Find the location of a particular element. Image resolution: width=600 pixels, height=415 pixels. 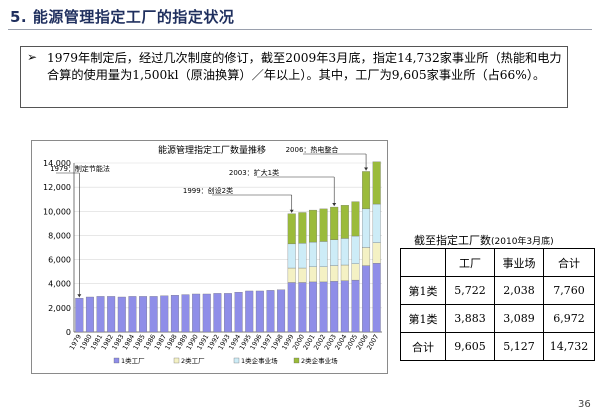

table-caption: 截至指定工厂数(2010年3月底) is located at coordinates (484, 240).